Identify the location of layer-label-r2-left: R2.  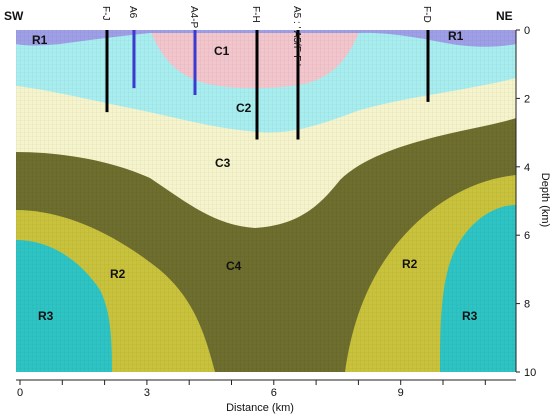
(118, 274).